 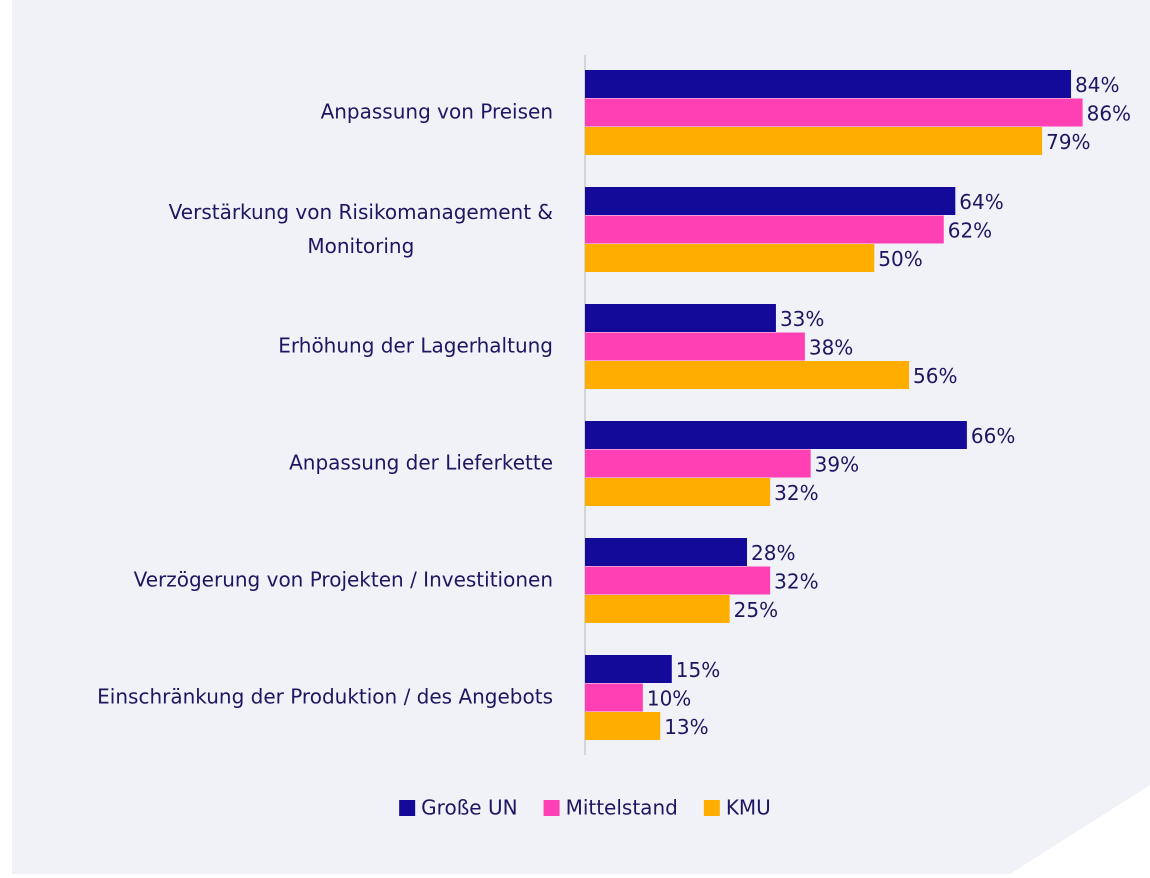 What do you see at coordinates (993, 436) in the screenshot?
I see `value-label: 66%` at bounding box center [993, 436].